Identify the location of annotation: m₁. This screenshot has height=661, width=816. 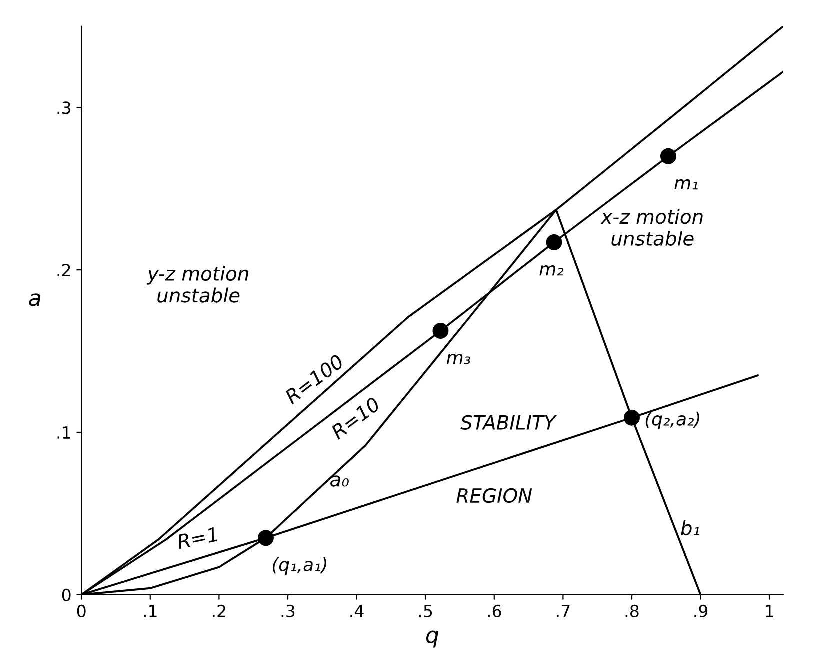
(686, 184).